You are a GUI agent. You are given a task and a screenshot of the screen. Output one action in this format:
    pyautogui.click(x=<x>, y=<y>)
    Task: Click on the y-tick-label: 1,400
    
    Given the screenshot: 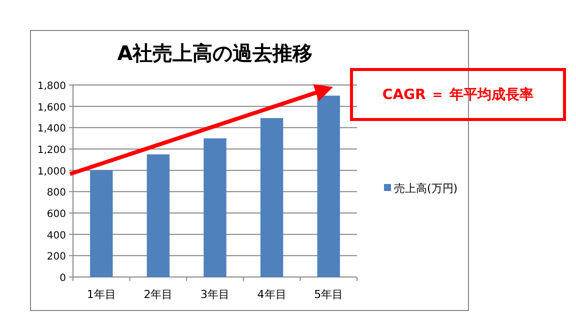 What is the action you would take?
    pyautogui.click(x=51, y=129)
    